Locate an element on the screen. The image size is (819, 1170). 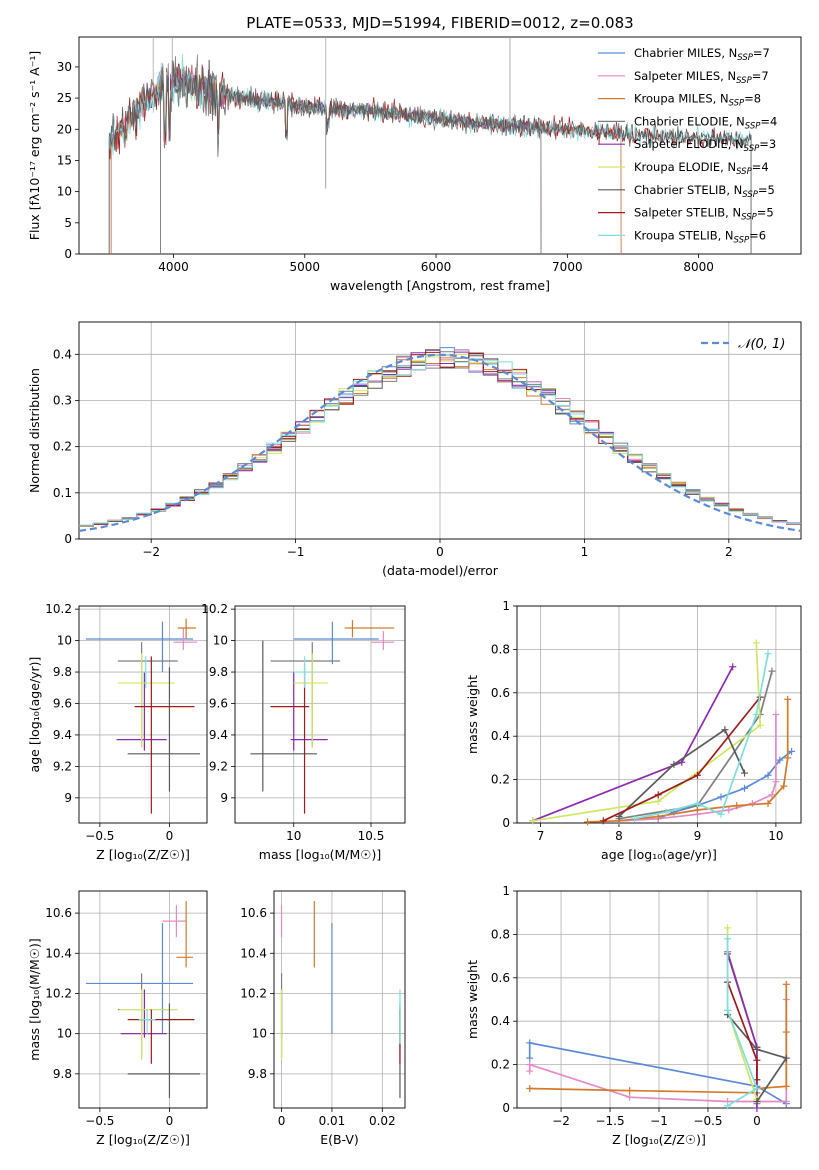
x-axis-label: age [log₁₀(age/yr)] is located at coordinates (659, 854).